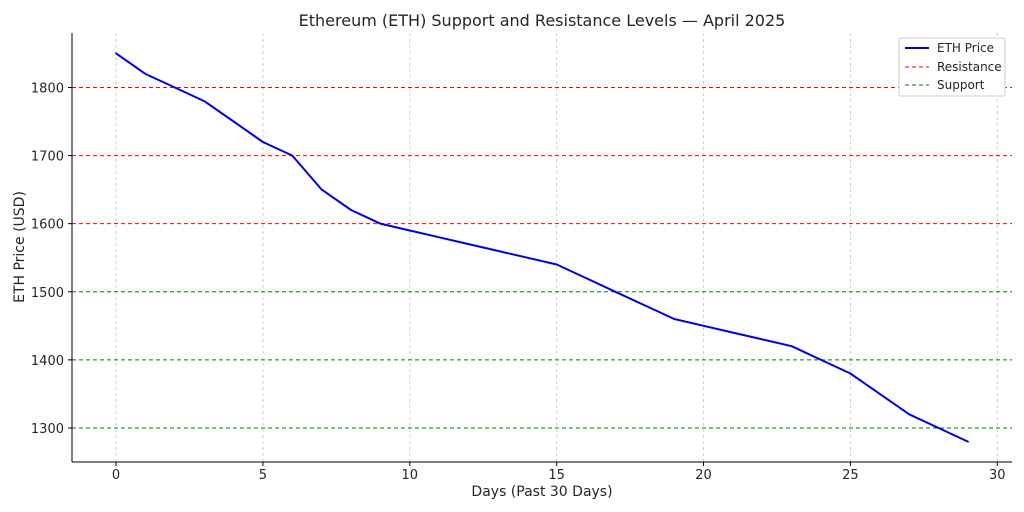 The height and width of the screenshot is (512, 1024). Describe the element at coordinates (47, 157) in the screenshot. I see `y-tick-label: 1700` at that location.